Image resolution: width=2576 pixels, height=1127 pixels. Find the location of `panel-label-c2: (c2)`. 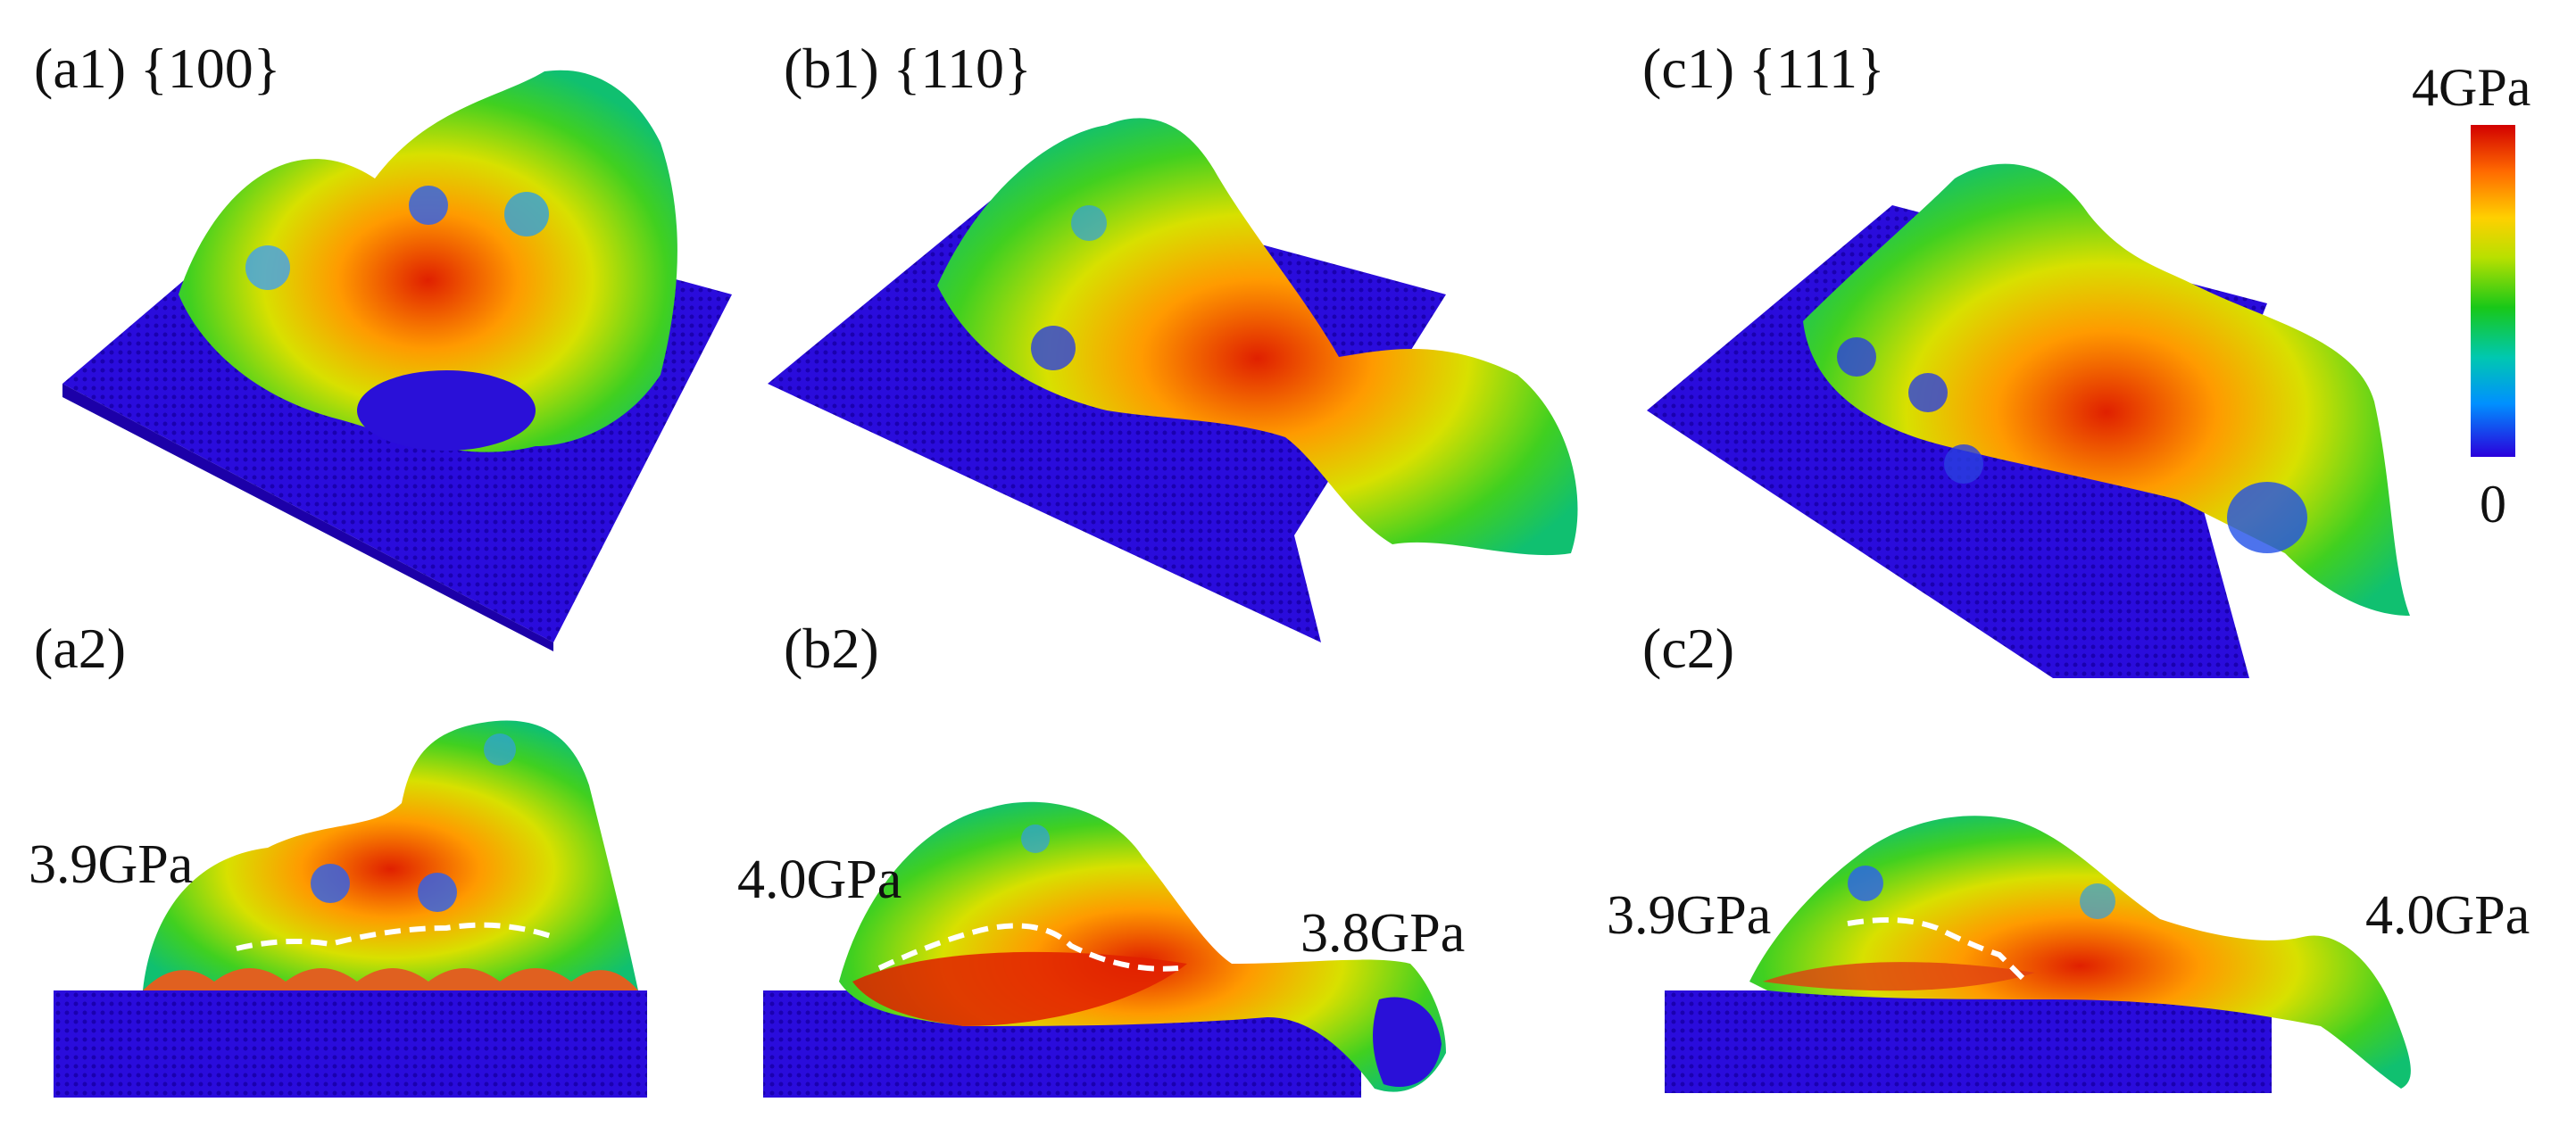

panel-label-c2: (c2) is located at coordinates (1688, 648).